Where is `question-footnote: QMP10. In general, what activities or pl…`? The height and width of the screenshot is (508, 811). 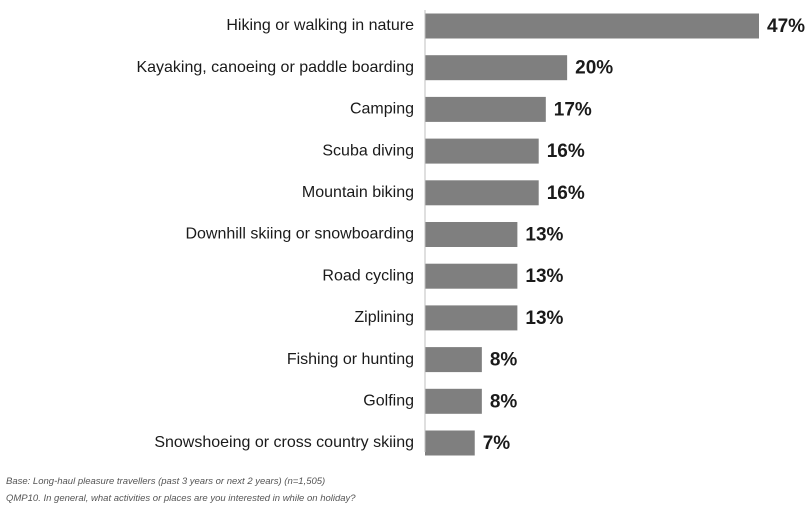 question-footnote: QMP10. In general, what activities or pl… is located at coordinates (181, 498).